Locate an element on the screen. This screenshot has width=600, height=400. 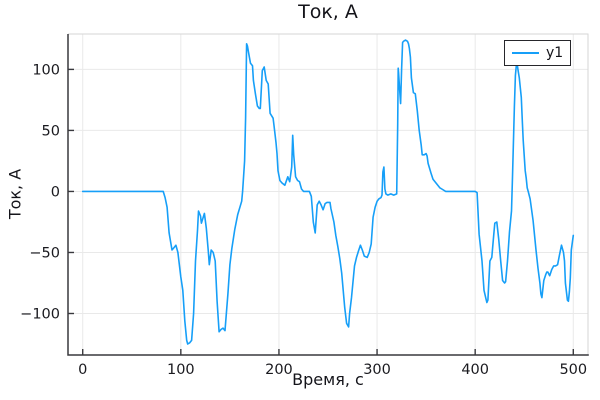
y-tick-labels: −100 −50 0 50 100 is located at coordinates (40, 192).